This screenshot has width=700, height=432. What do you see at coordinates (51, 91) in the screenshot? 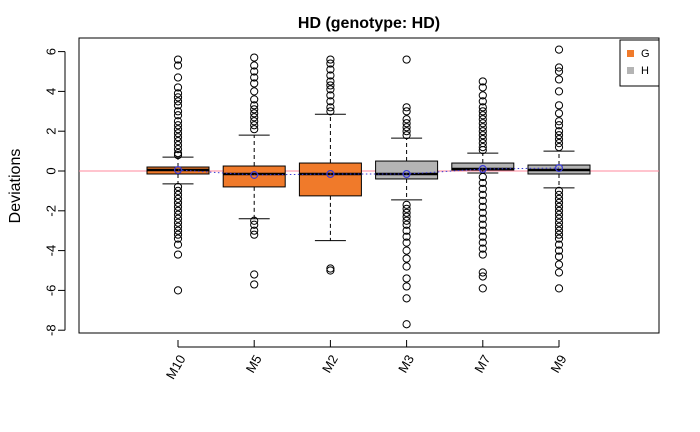
I see `y-tick-label: 4` at bounding box center [51, 91].